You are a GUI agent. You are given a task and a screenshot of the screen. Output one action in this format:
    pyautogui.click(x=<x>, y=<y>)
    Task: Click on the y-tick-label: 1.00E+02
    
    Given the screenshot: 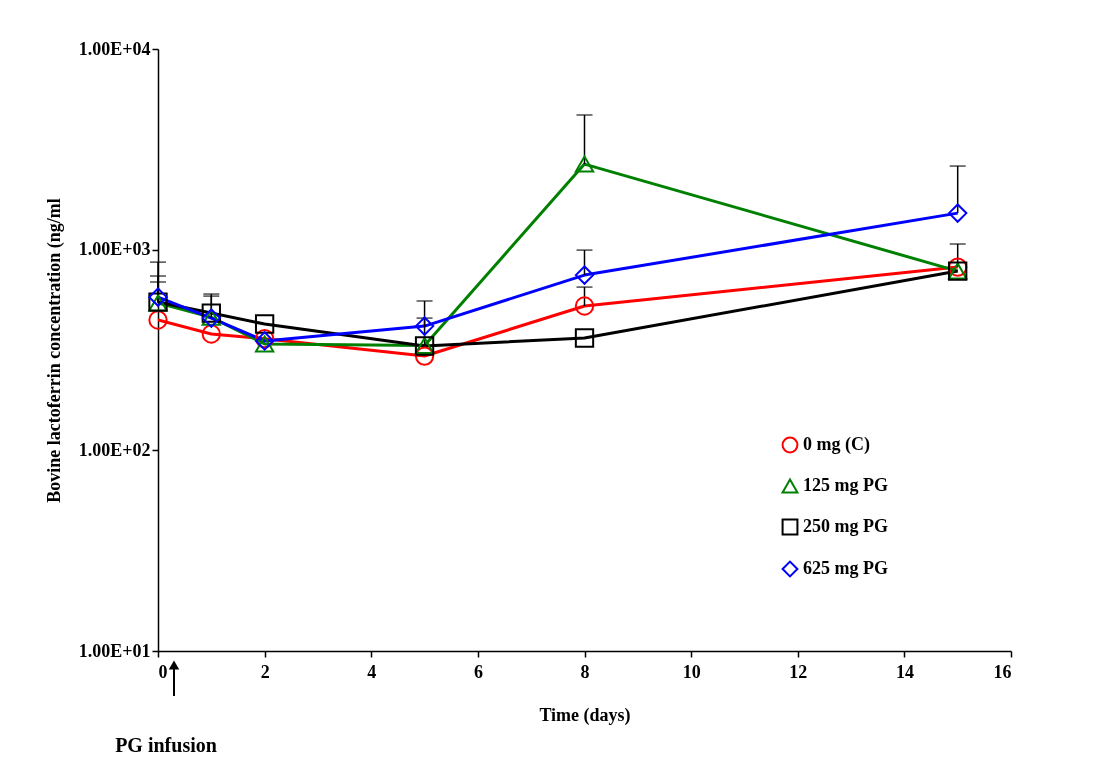 What is the action you would take?
    pyautogui.click(x=114, y=449)
    